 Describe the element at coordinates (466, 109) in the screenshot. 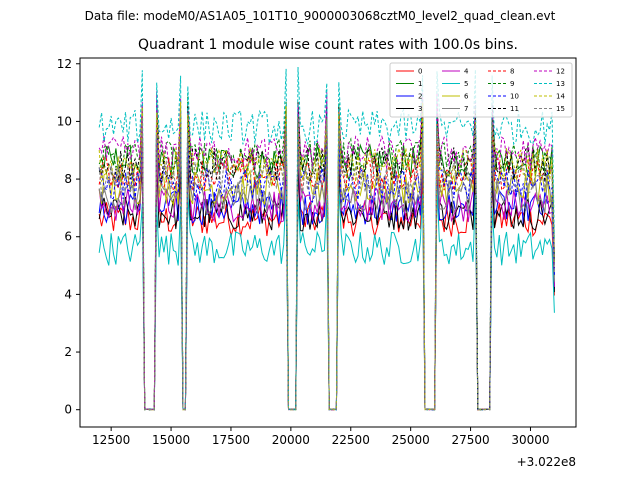

I see `legend-label-7: 7` at that location.